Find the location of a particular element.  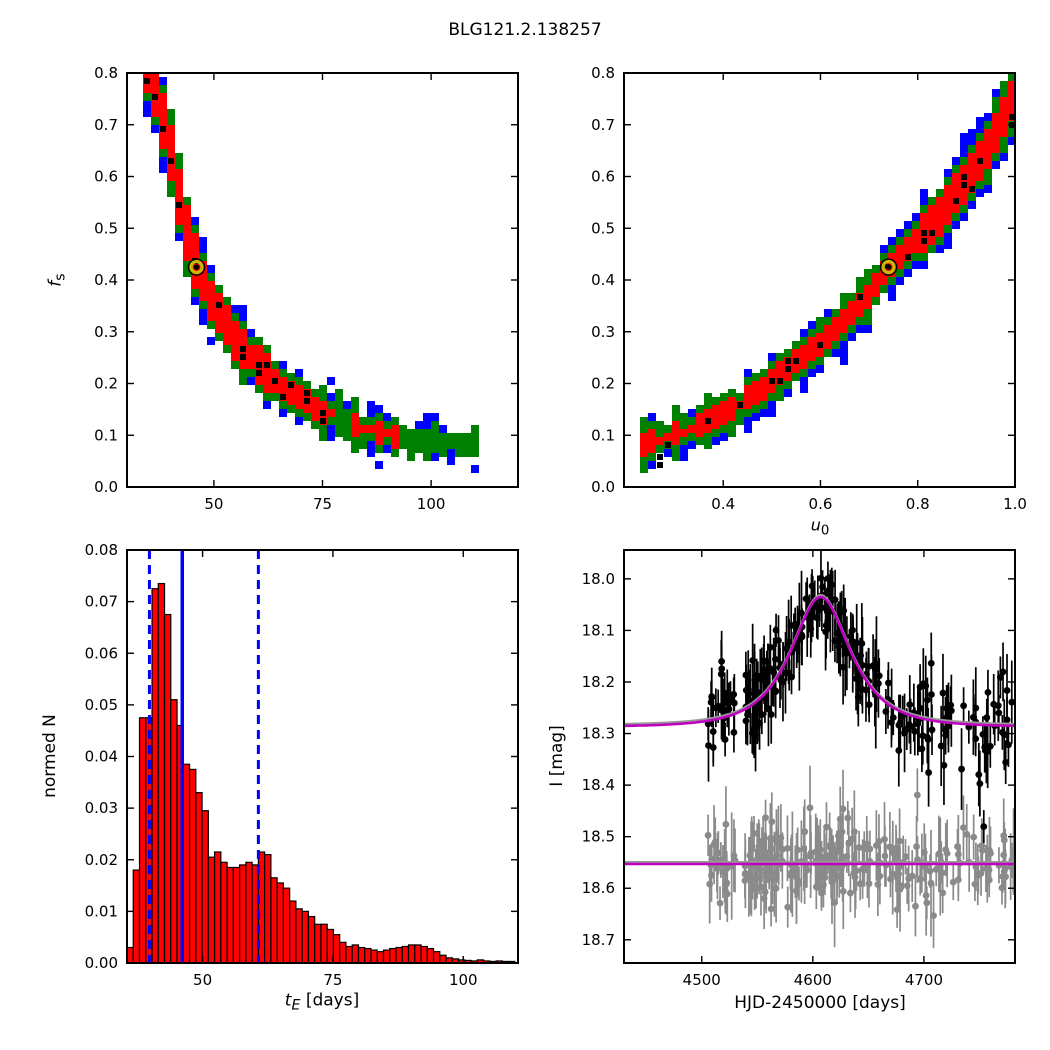

fs-vs-te-ytick: 0.4 is located at coordinates (106, 280).